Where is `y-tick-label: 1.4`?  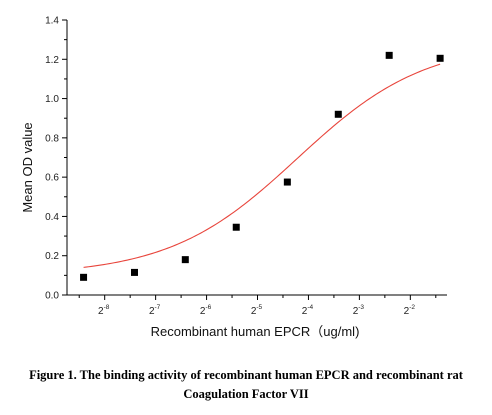
y-tick-label: 1.4 is located at coordinates (52, 21).